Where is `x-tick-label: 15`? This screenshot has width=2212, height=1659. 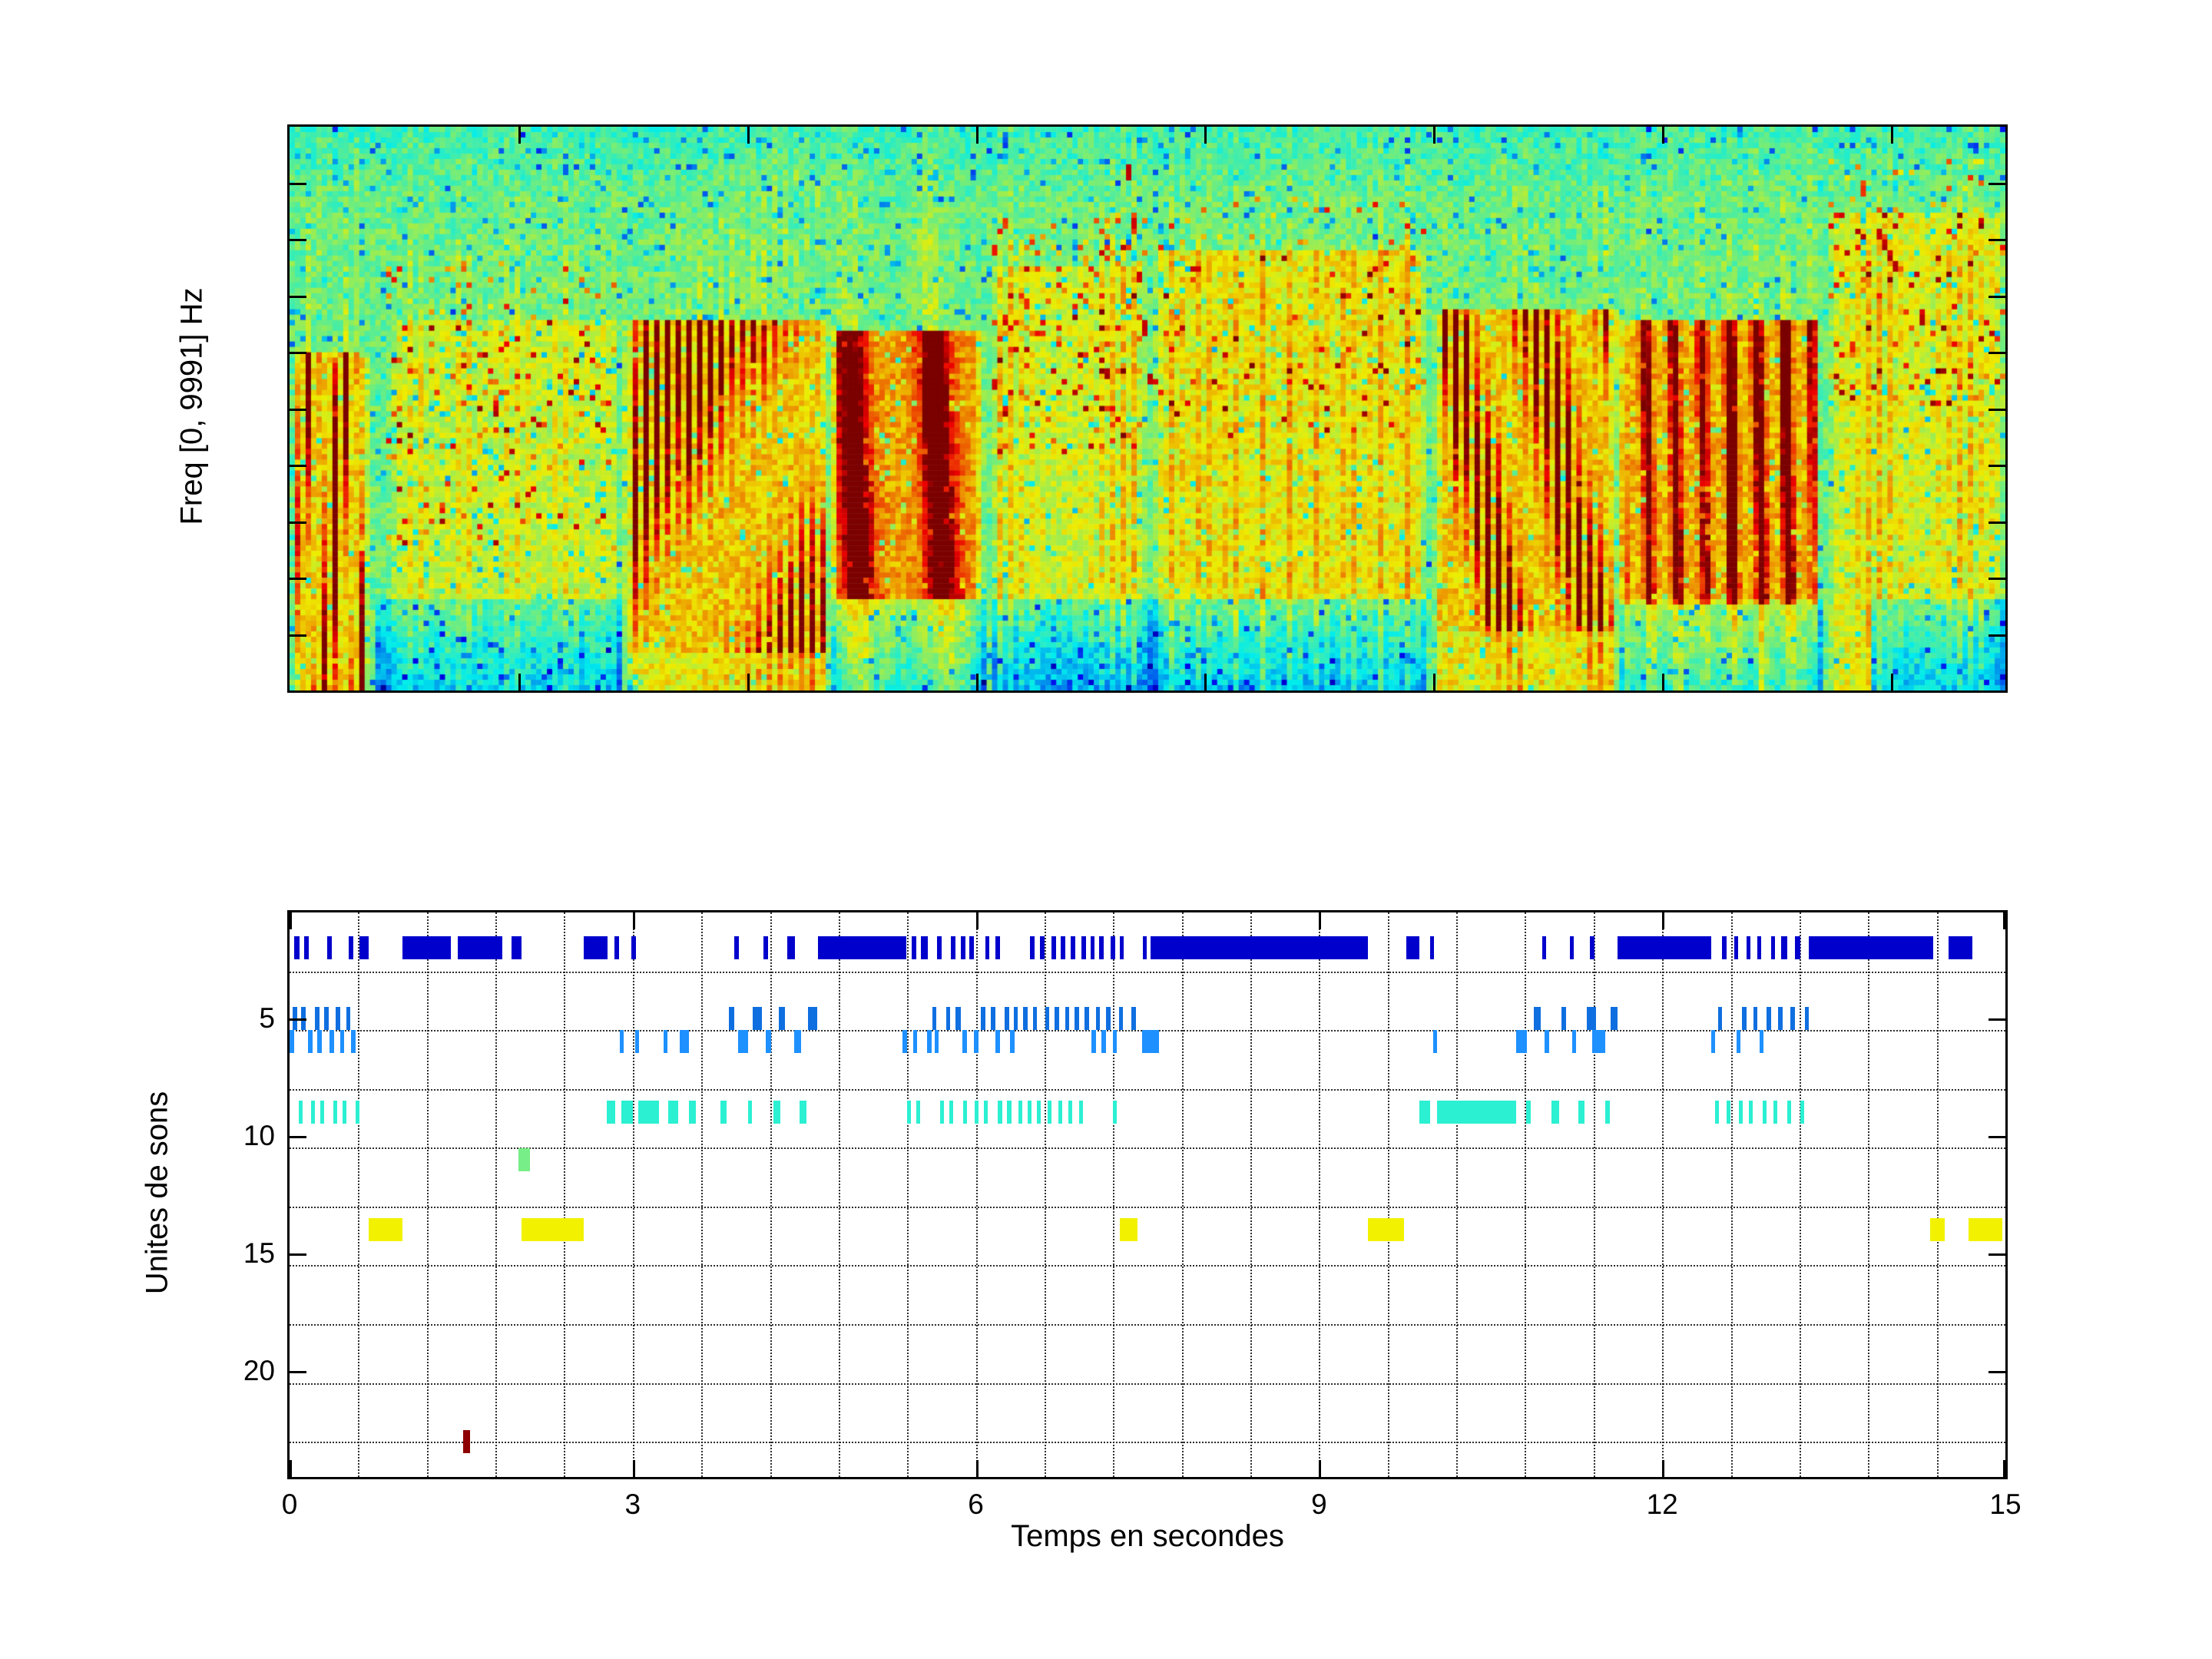 x-tick-label: 15 is located at coordinates (2006, 1504).